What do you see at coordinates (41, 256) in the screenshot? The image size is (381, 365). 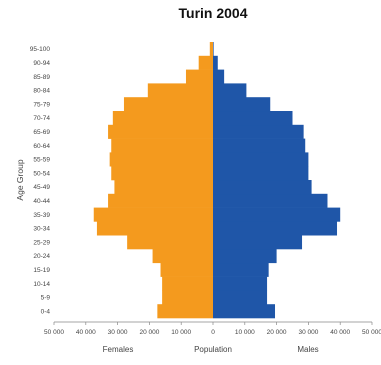 I see `age-tick-20-24: 20-24` at bounding box center [41, 256].